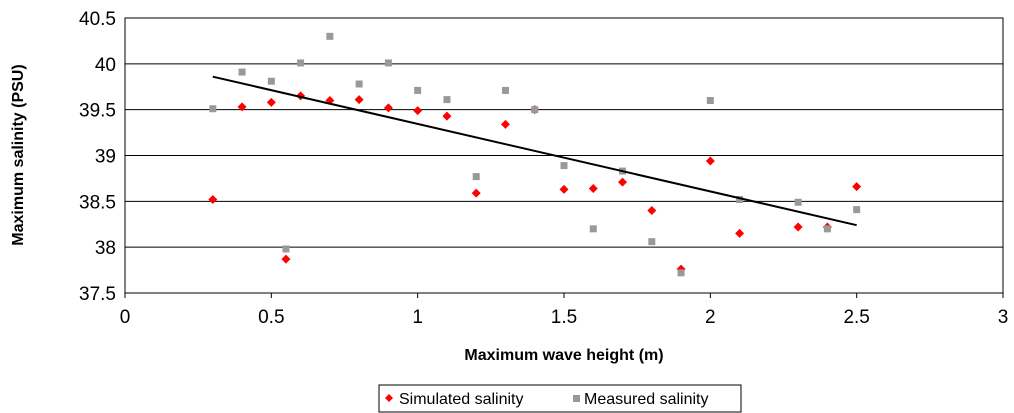  I want to click on legend-marker-measured, so click(576, 398).